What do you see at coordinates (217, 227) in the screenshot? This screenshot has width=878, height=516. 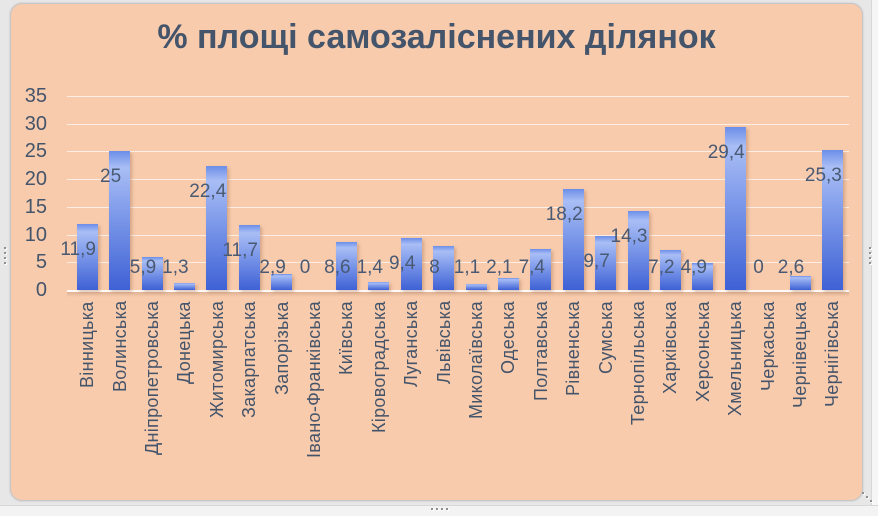 I see `bar-Житомирська` at bounding box center [217, 227].